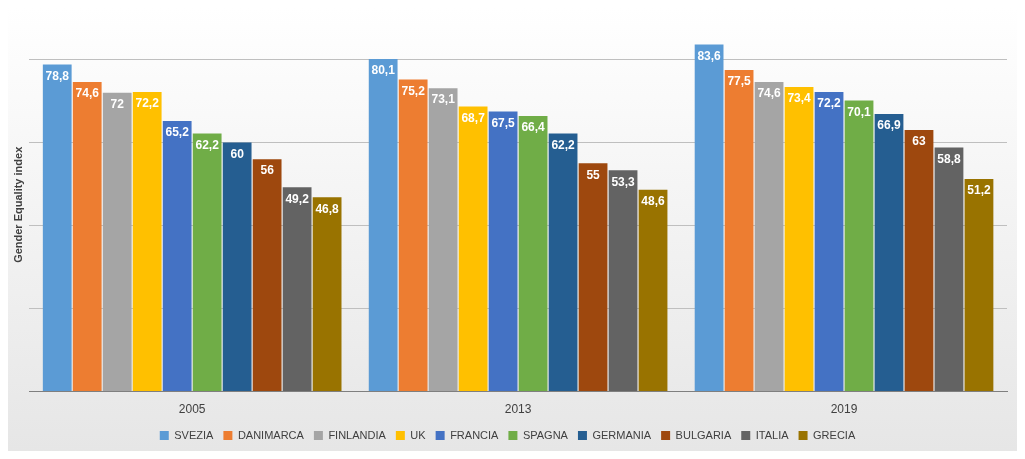 This screenshot has width=1025, height=459. Describe the element at coordinates (859, 111) in the screenshot. I see `data-label: 70,1` at that location.